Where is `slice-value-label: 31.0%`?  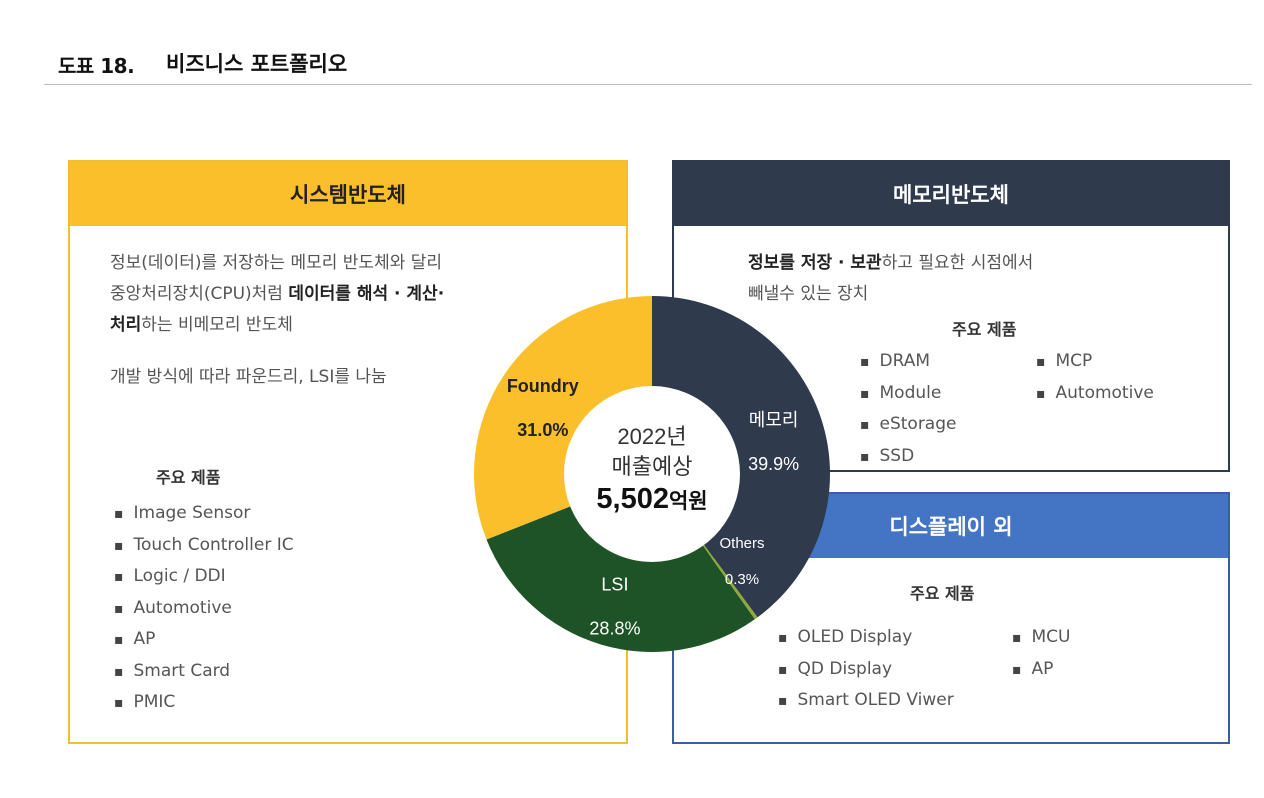 slice-value-label: 31.0% is located at coordinates (542, 430).